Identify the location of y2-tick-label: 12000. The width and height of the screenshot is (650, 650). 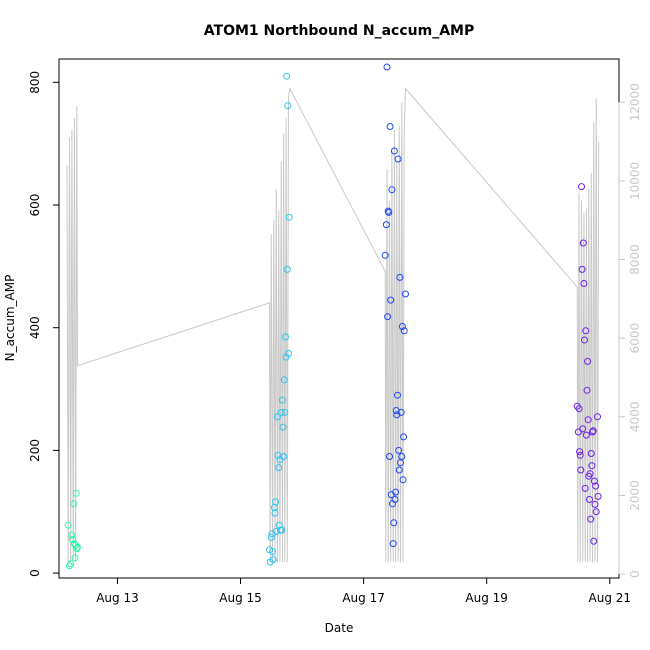
(635, 102).